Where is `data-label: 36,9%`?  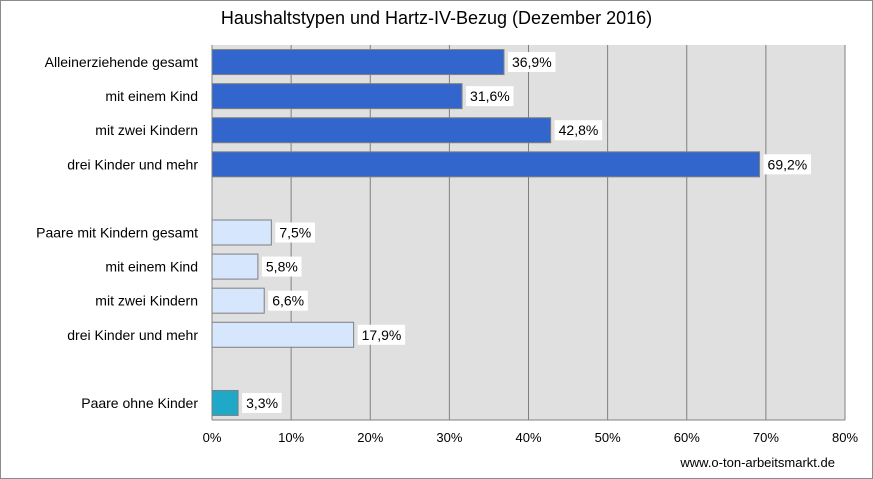 data-label: 36,9% is located at coordinates (532, 62).